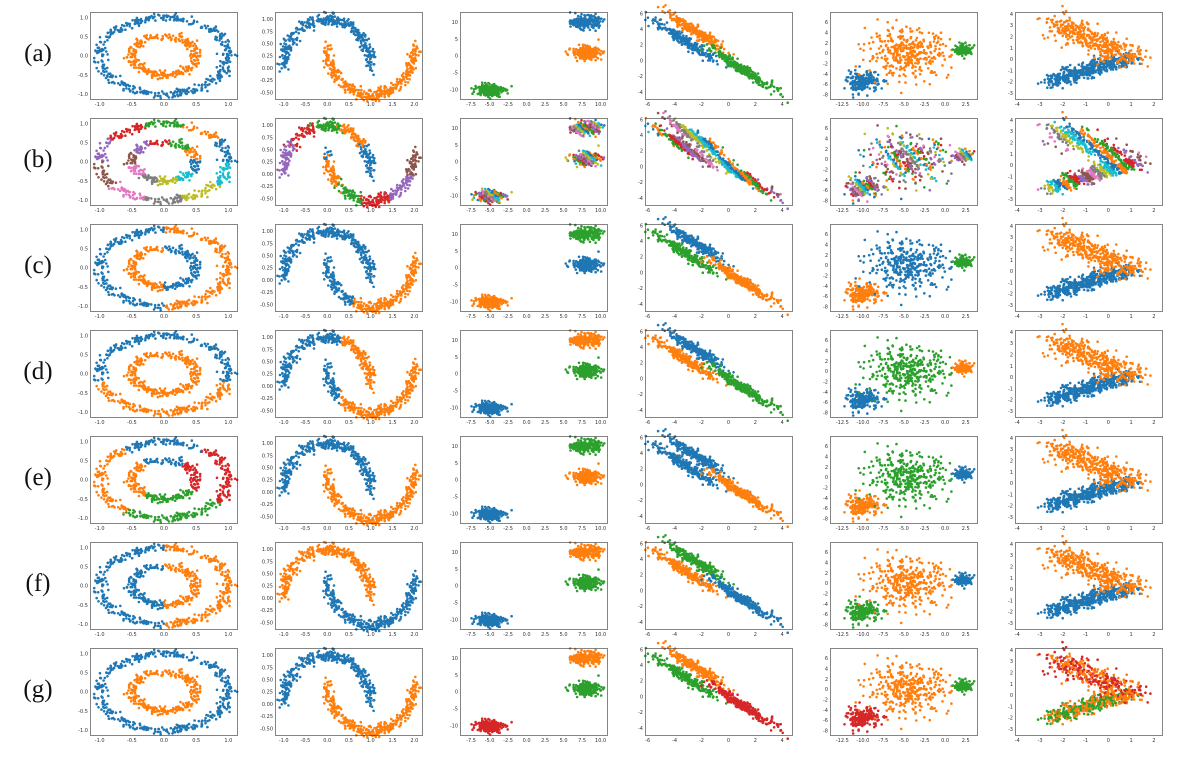  What do you see at coordinates (164, 635) in the screenshot?
I see `x-tick-label: 0.0` at bounding box center [164, 635].